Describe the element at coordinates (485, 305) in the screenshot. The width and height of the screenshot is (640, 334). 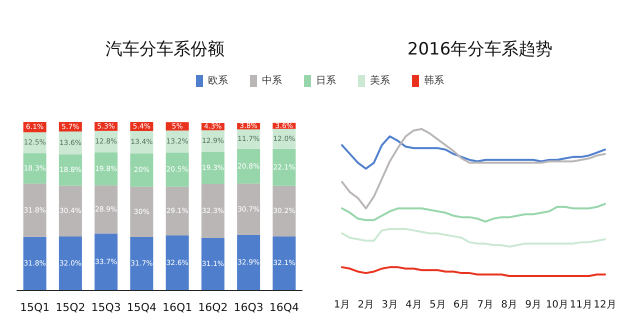
I see `x-tick-label: 7月` at that location.